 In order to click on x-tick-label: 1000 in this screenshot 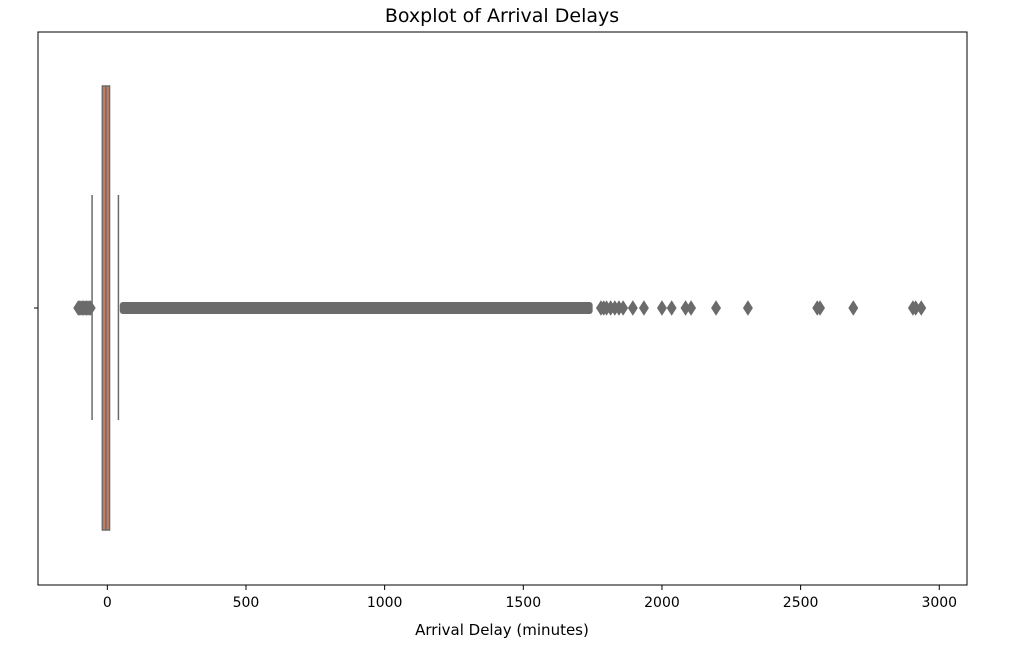, I will do `click(385, 603)`.